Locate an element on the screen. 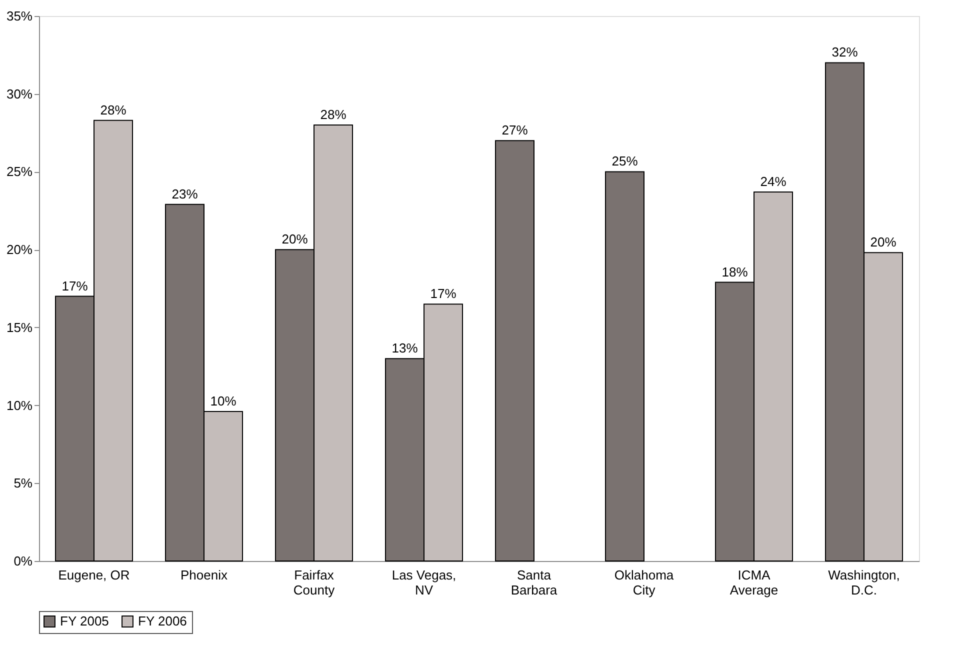 This screenshot has height=657, width=980. x-tick-label: Las Vegas, NV is located at coordinates (424, 583).